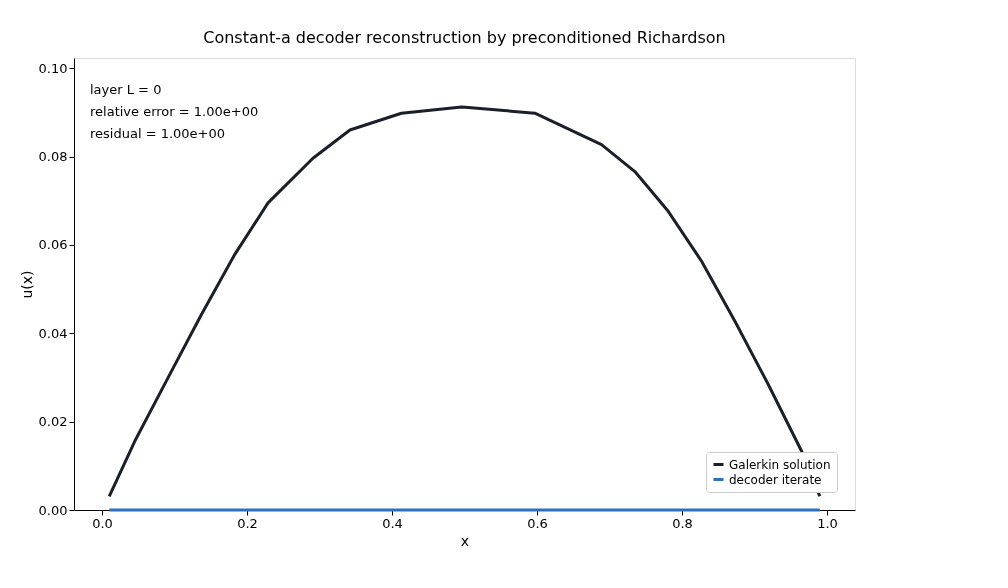 This screenshot has height=588, width=1008. What do you see at coordinates (682, 523) in the screenshot?
I see `x-tick-label: 0.8` at bounding box center [682, 523].